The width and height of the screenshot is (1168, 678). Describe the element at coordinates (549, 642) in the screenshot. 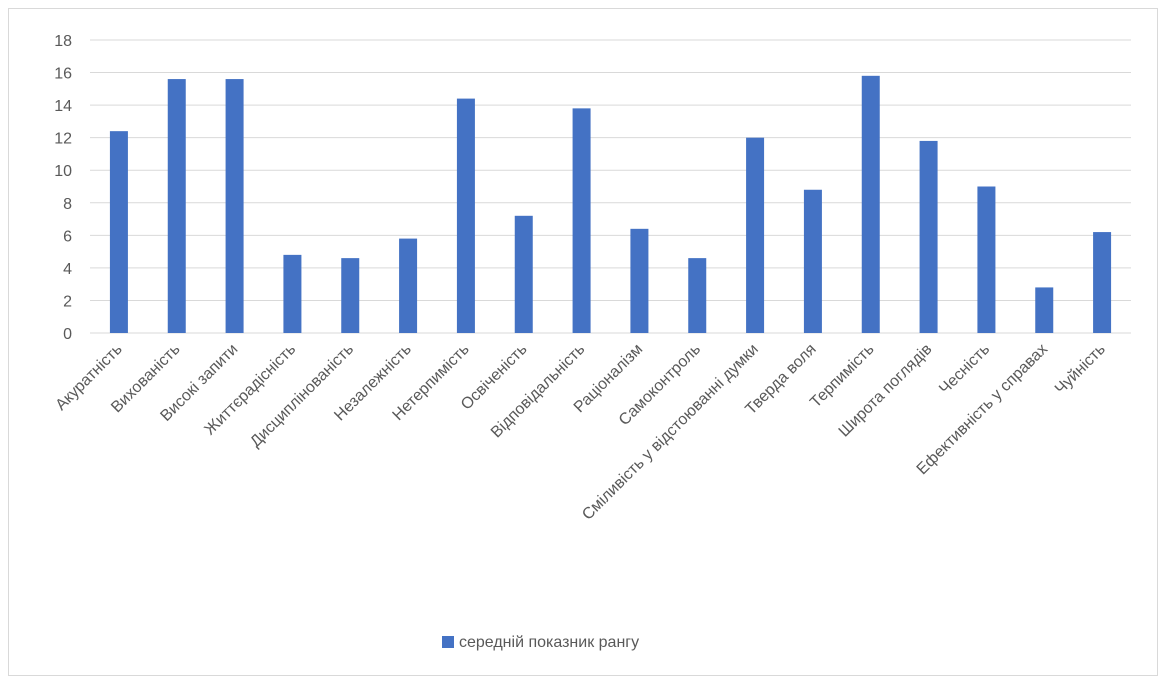

I see `legend-label: середній показник рангу` at that location.